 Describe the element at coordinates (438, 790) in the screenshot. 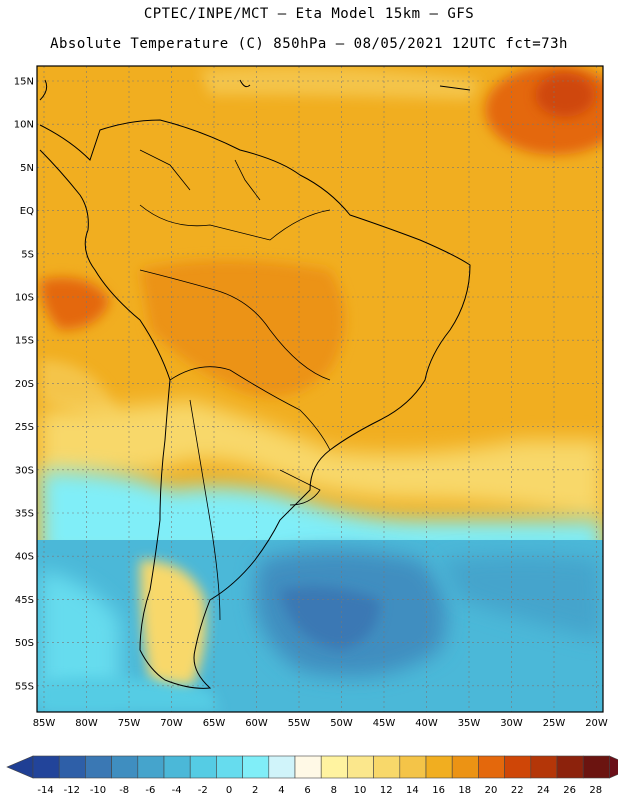

I see `colorbar-tick-label: 16` at that location.